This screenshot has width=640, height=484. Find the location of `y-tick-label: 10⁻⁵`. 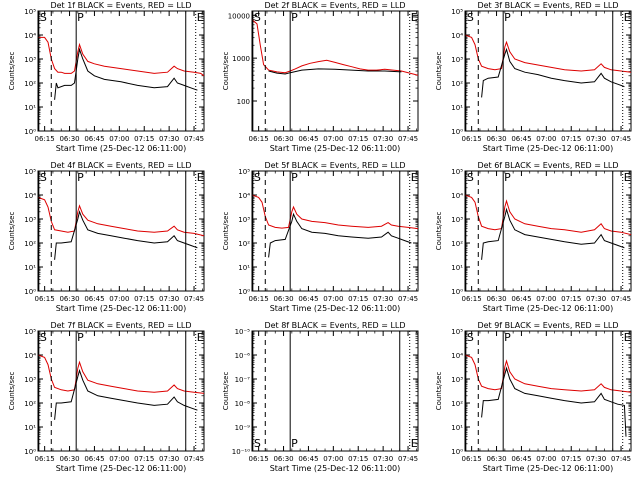

y-tick-label: 10⁻⁵ is located at coordinates (243, 332).